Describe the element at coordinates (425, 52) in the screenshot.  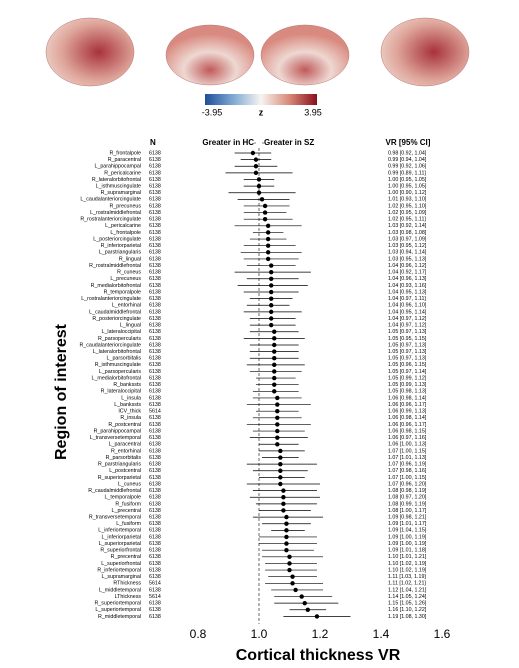
I see `brain-right-lateral` at that location.